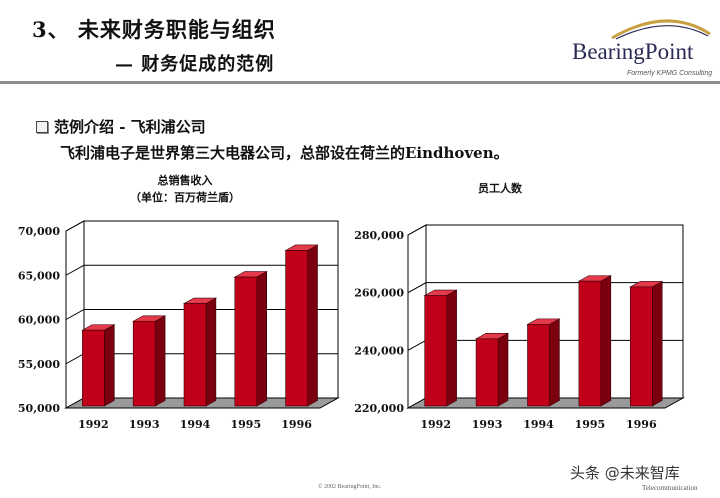 The height and width of the screenshot is (498, 720). Describe the element at coordinates (185, 197) in the screenshot. I see `chart-1-subtitle: （单位：百万荷兰盾）` at that location.